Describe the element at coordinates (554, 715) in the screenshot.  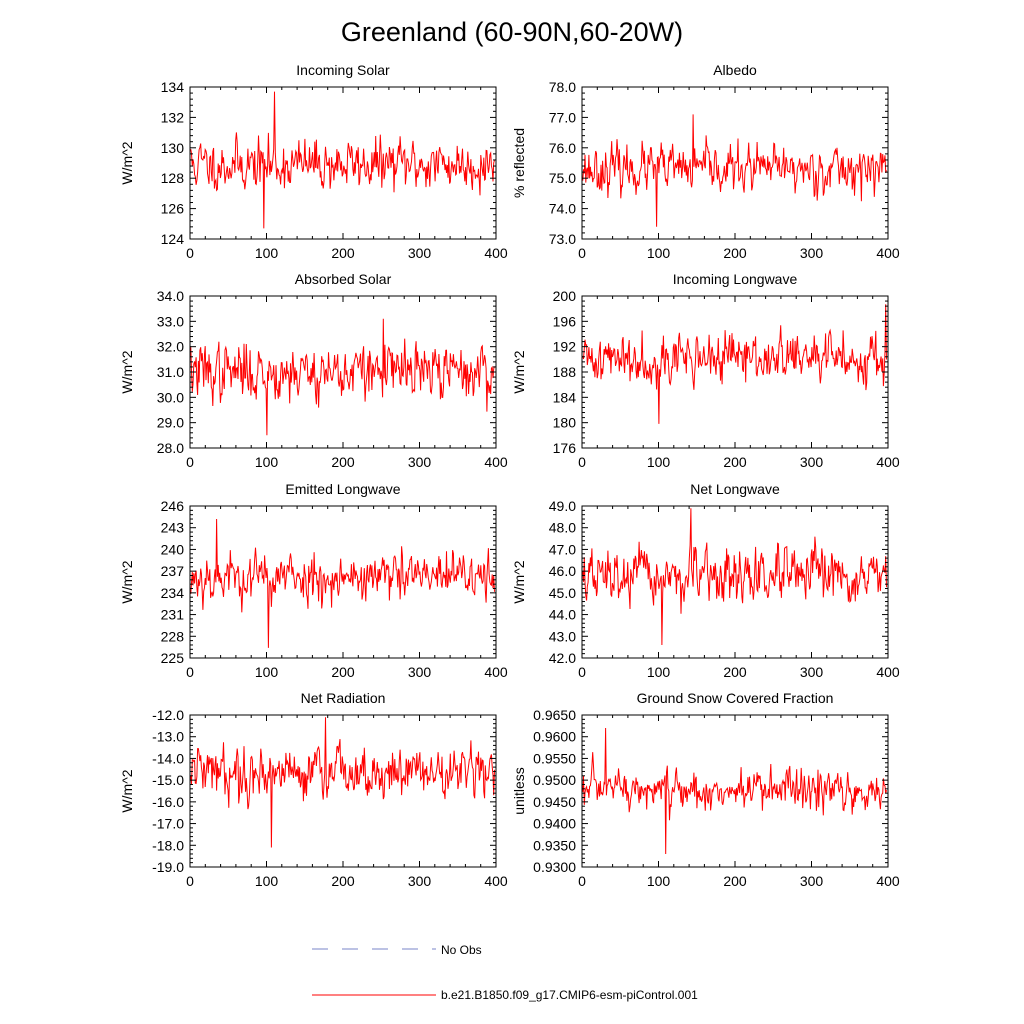
I see `y-tick-label: 0.9650` at that location.